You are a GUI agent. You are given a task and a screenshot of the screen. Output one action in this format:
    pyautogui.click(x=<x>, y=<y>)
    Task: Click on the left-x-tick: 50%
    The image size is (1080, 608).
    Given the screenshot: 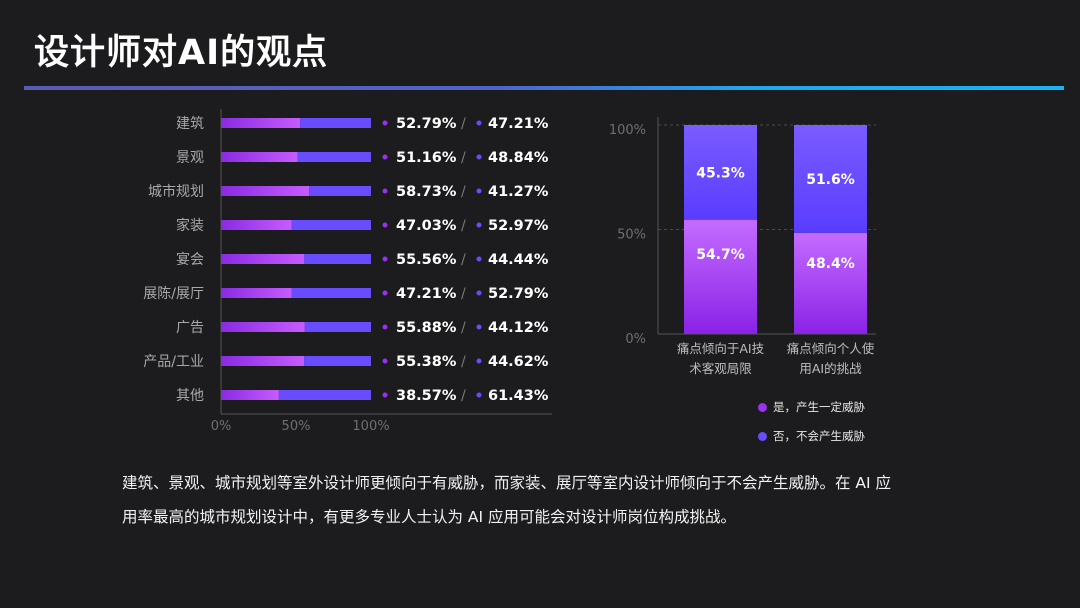 What is the action you would take?
    pyautogui.click(x=296, y=426)
    